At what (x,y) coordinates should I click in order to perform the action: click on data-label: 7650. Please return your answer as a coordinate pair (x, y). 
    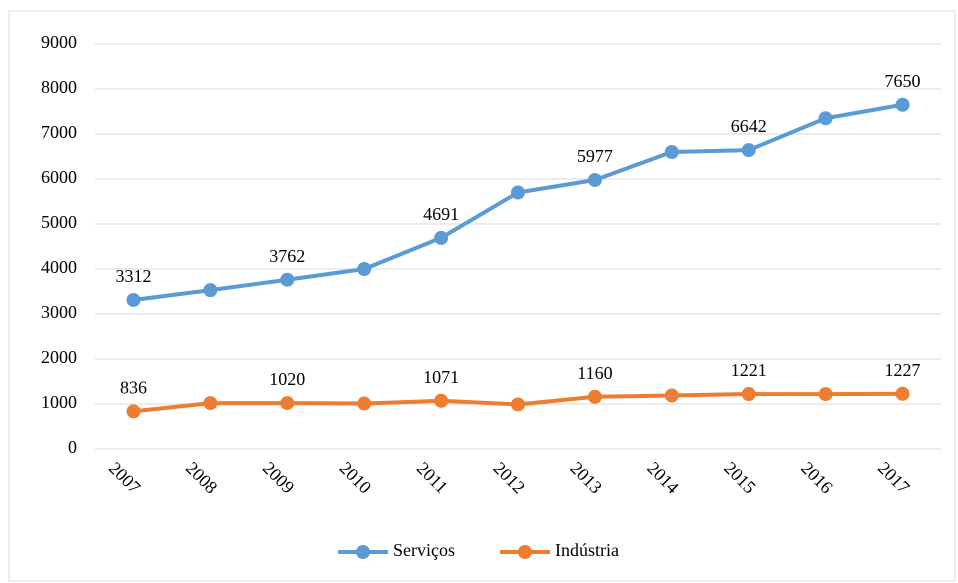
    Looking at the image, I should click on (903, 81).